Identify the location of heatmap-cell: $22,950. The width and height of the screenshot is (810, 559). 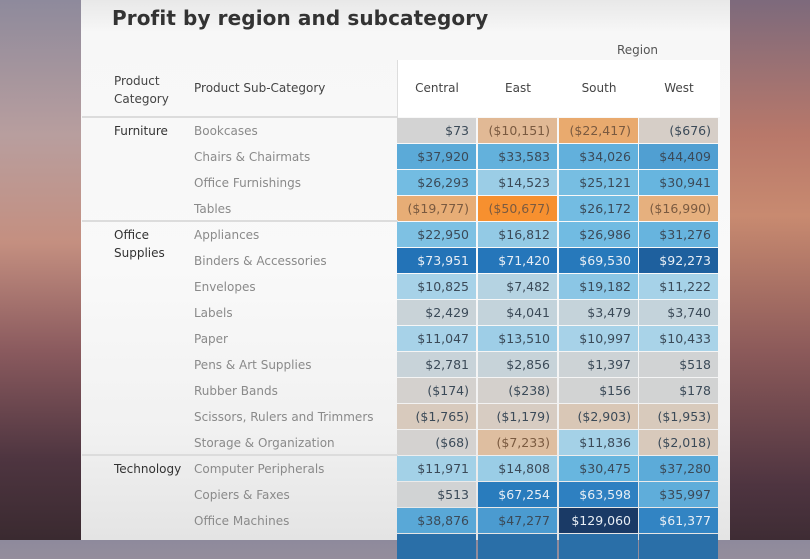
(436, 234).